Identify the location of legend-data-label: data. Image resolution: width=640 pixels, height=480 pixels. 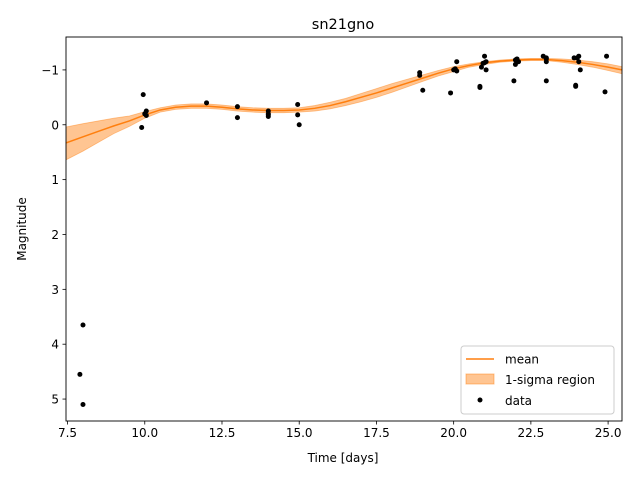
(518, 401).